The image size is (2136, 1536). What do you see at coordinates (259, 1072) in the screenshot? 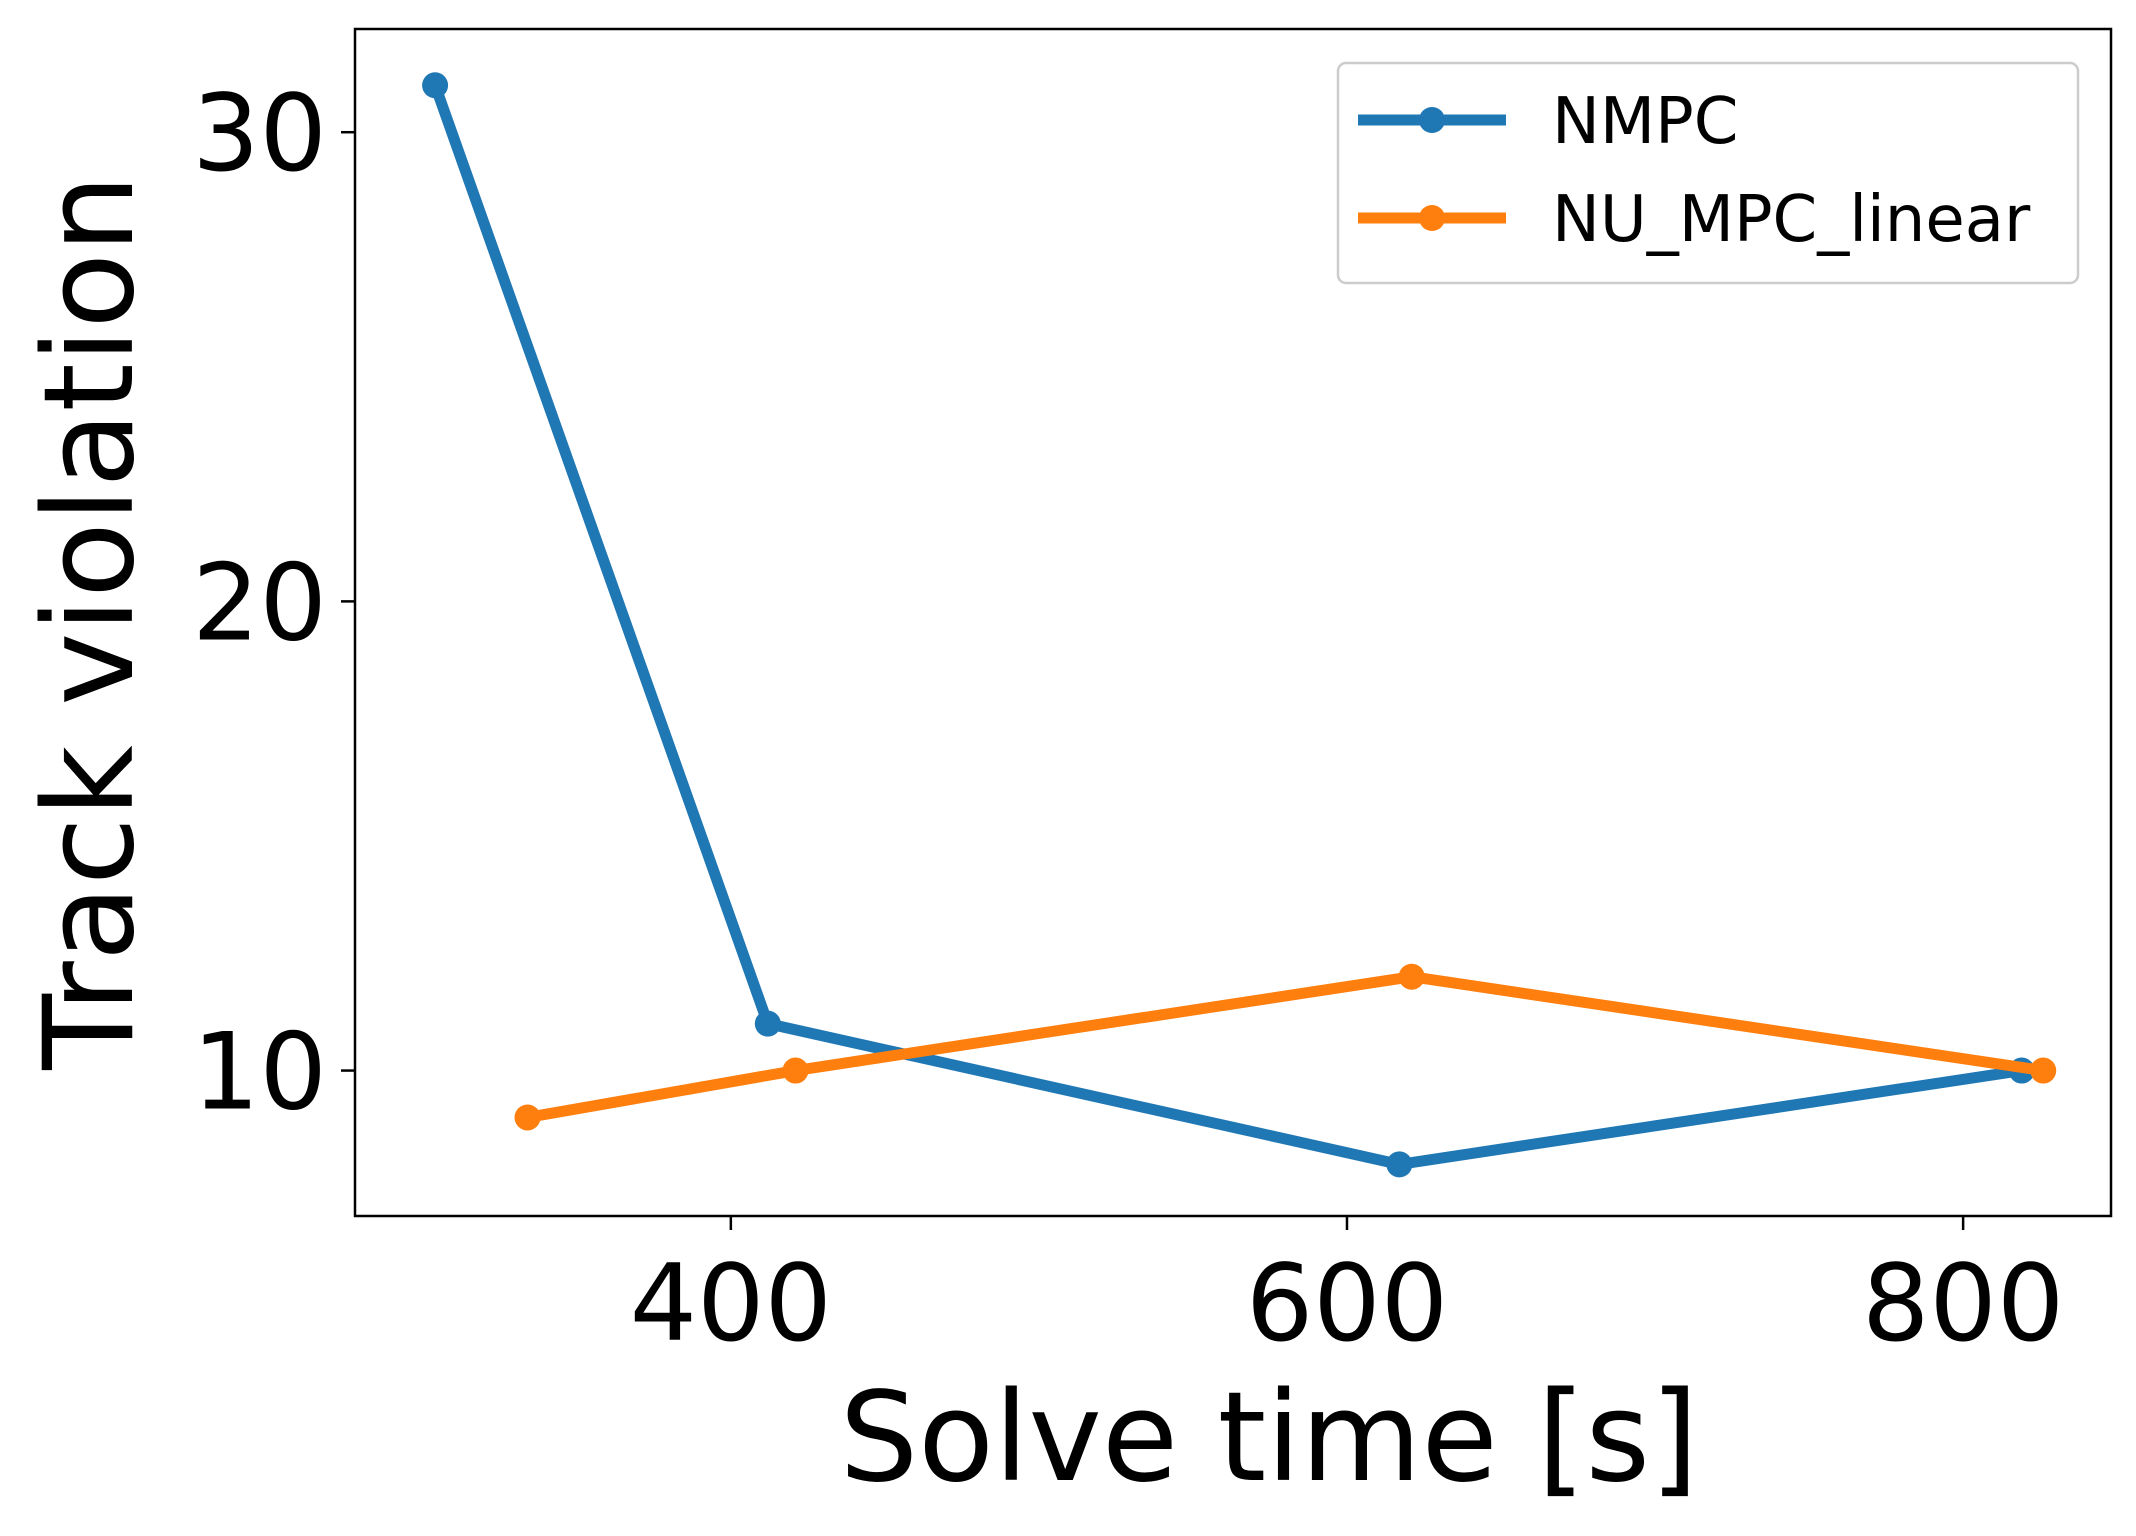
I see `y-tick-label: 10` at bounding box center [259, 1072].